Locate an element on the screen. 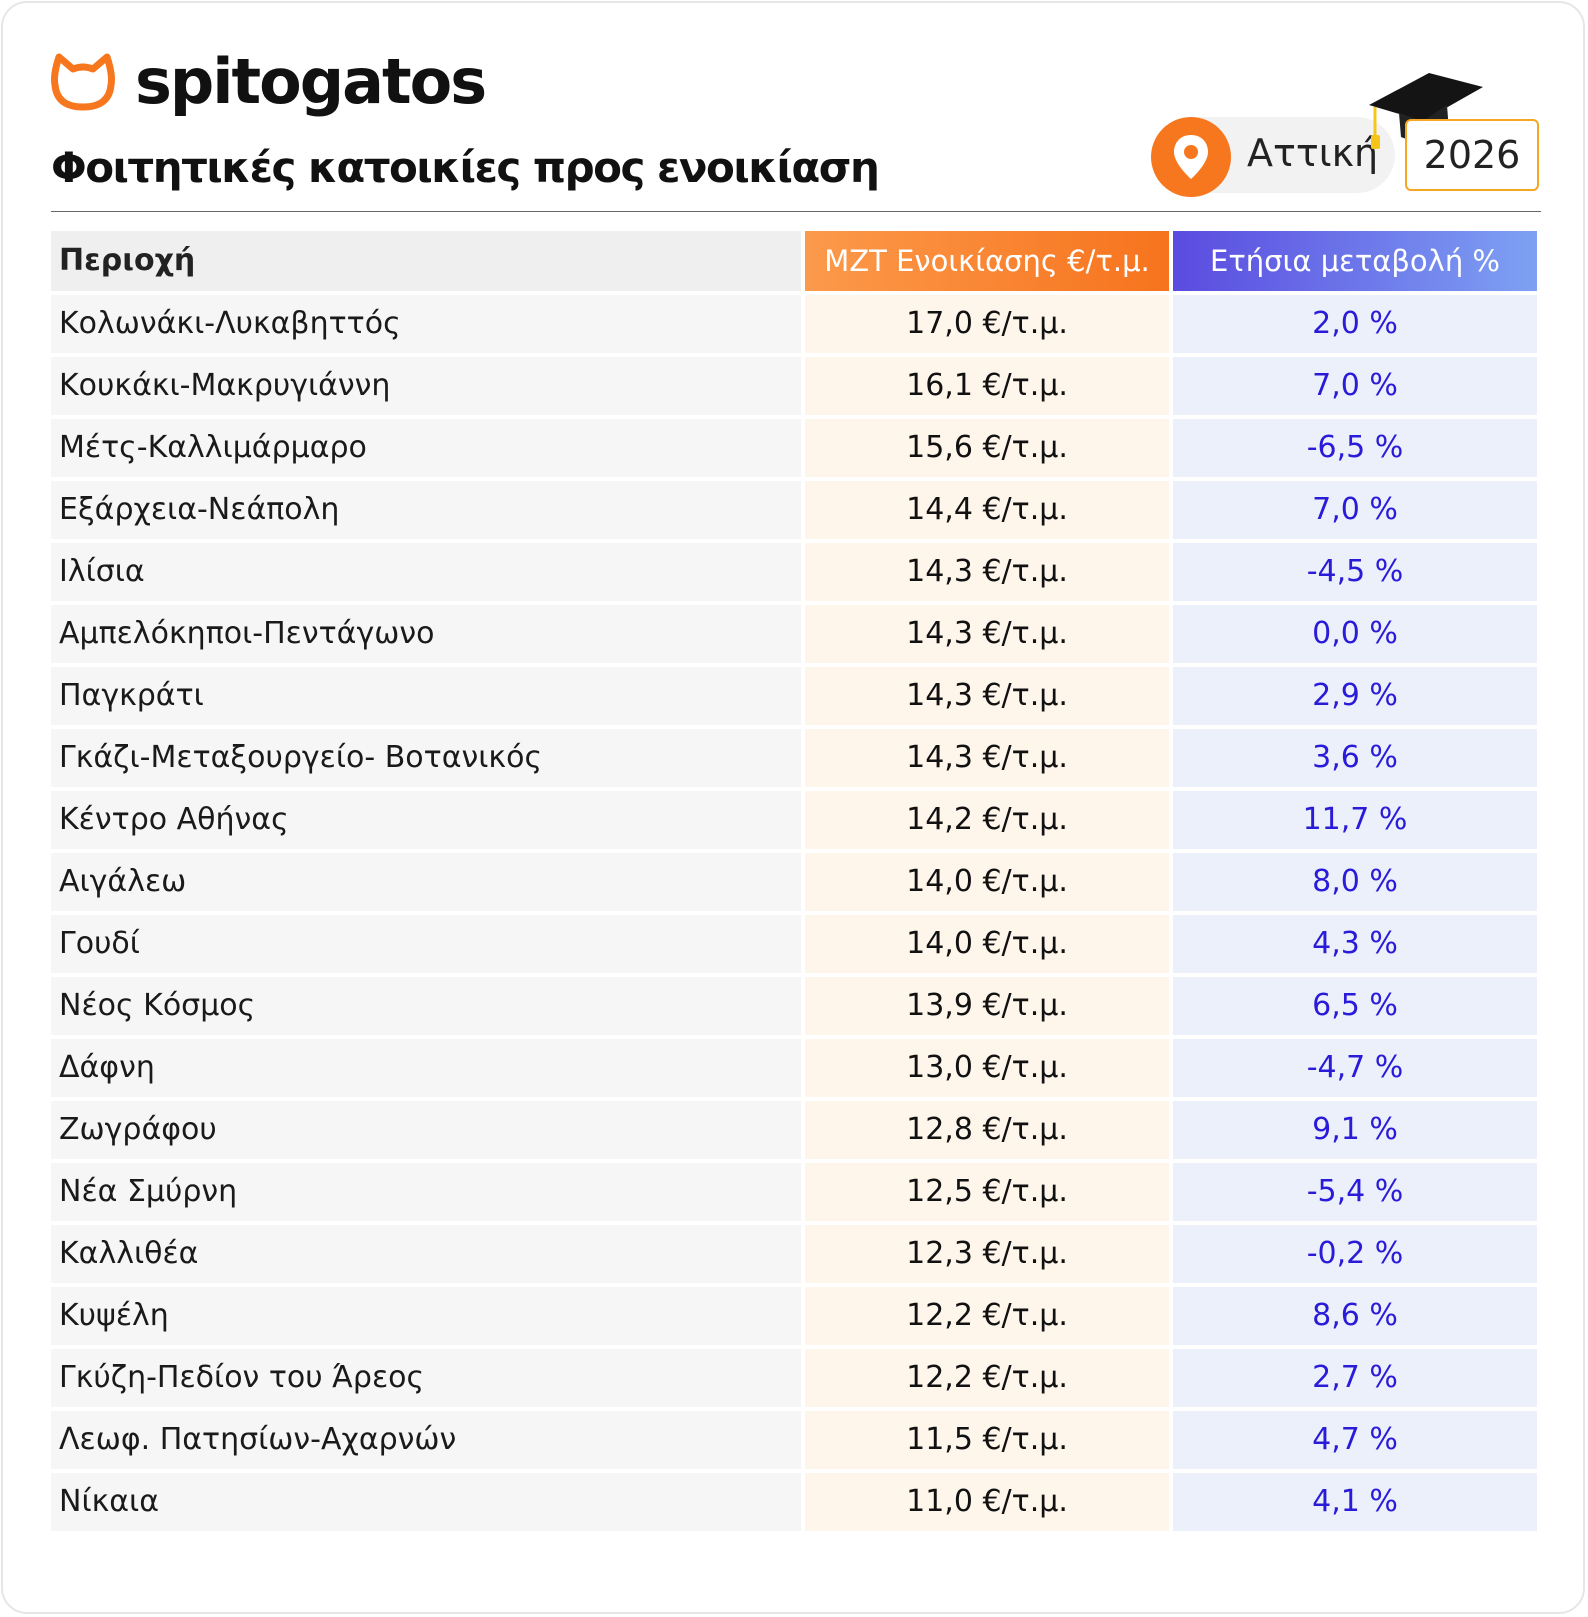  area-cell: Κέντρο Αθήνας is located at coordinates (426, 820).